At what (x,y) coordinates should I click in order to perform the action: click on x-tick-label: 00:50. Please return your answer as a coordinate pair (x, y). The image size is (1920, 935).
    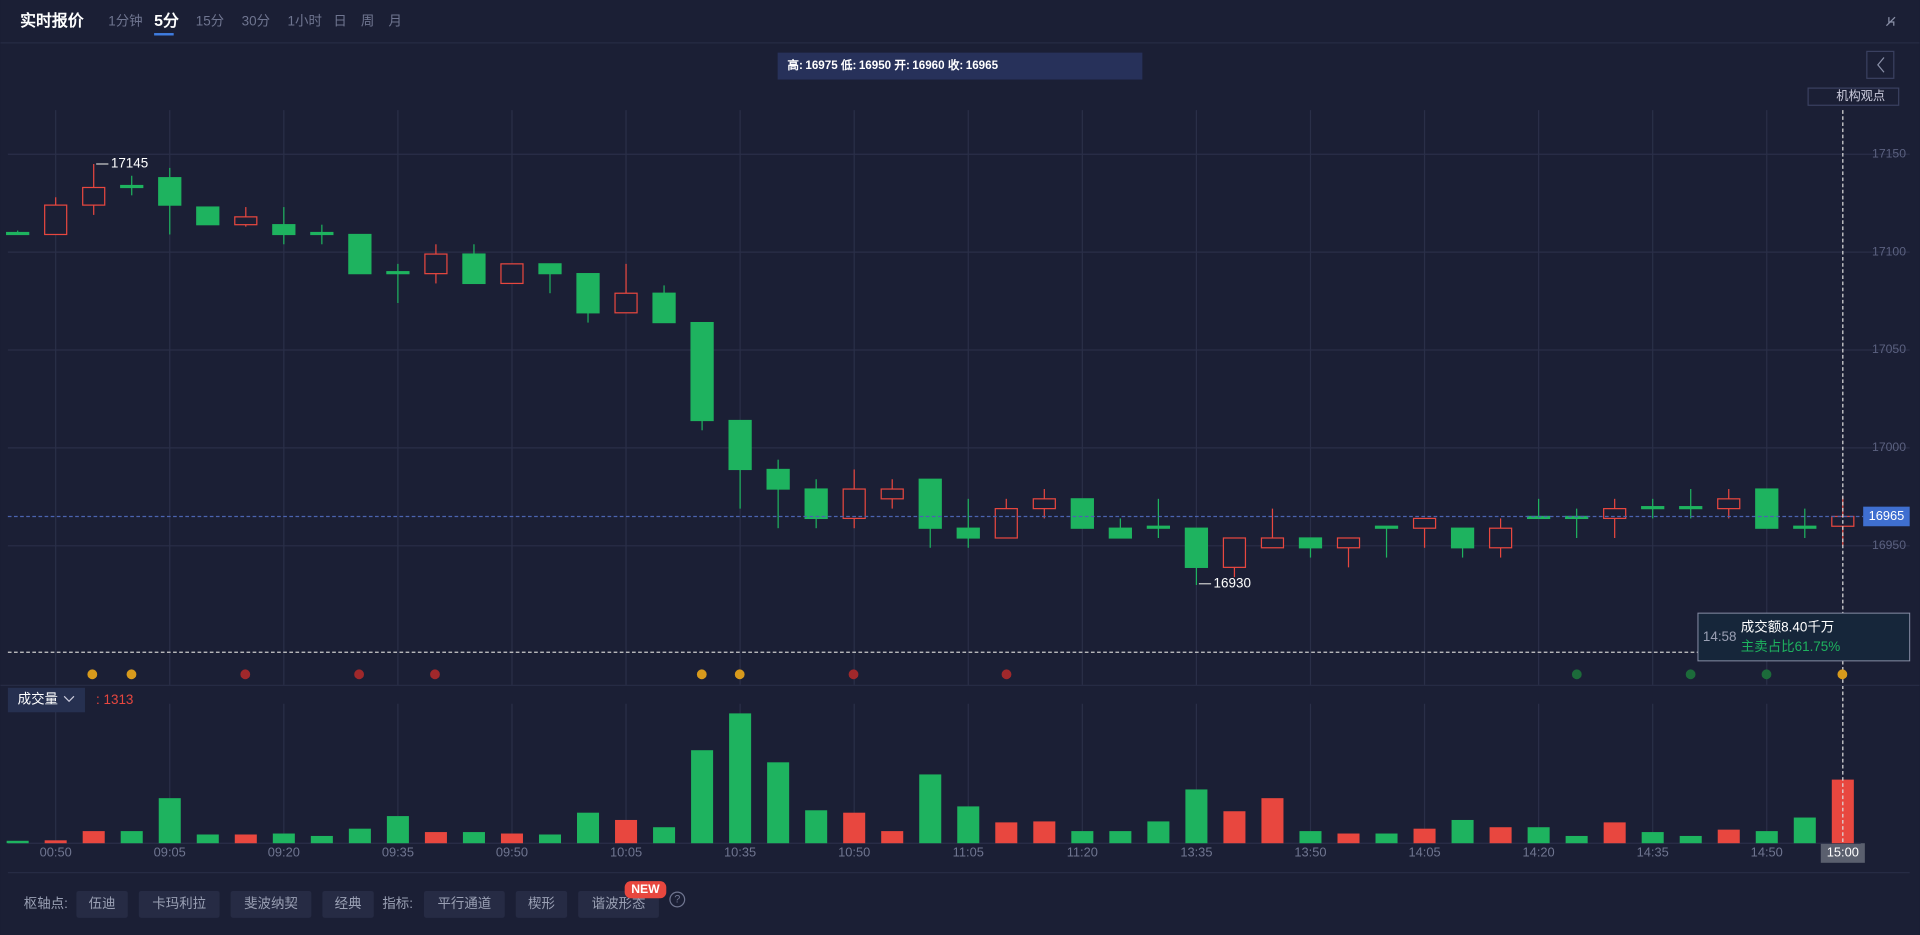
    Looking at the image, I should click on (56, 851).